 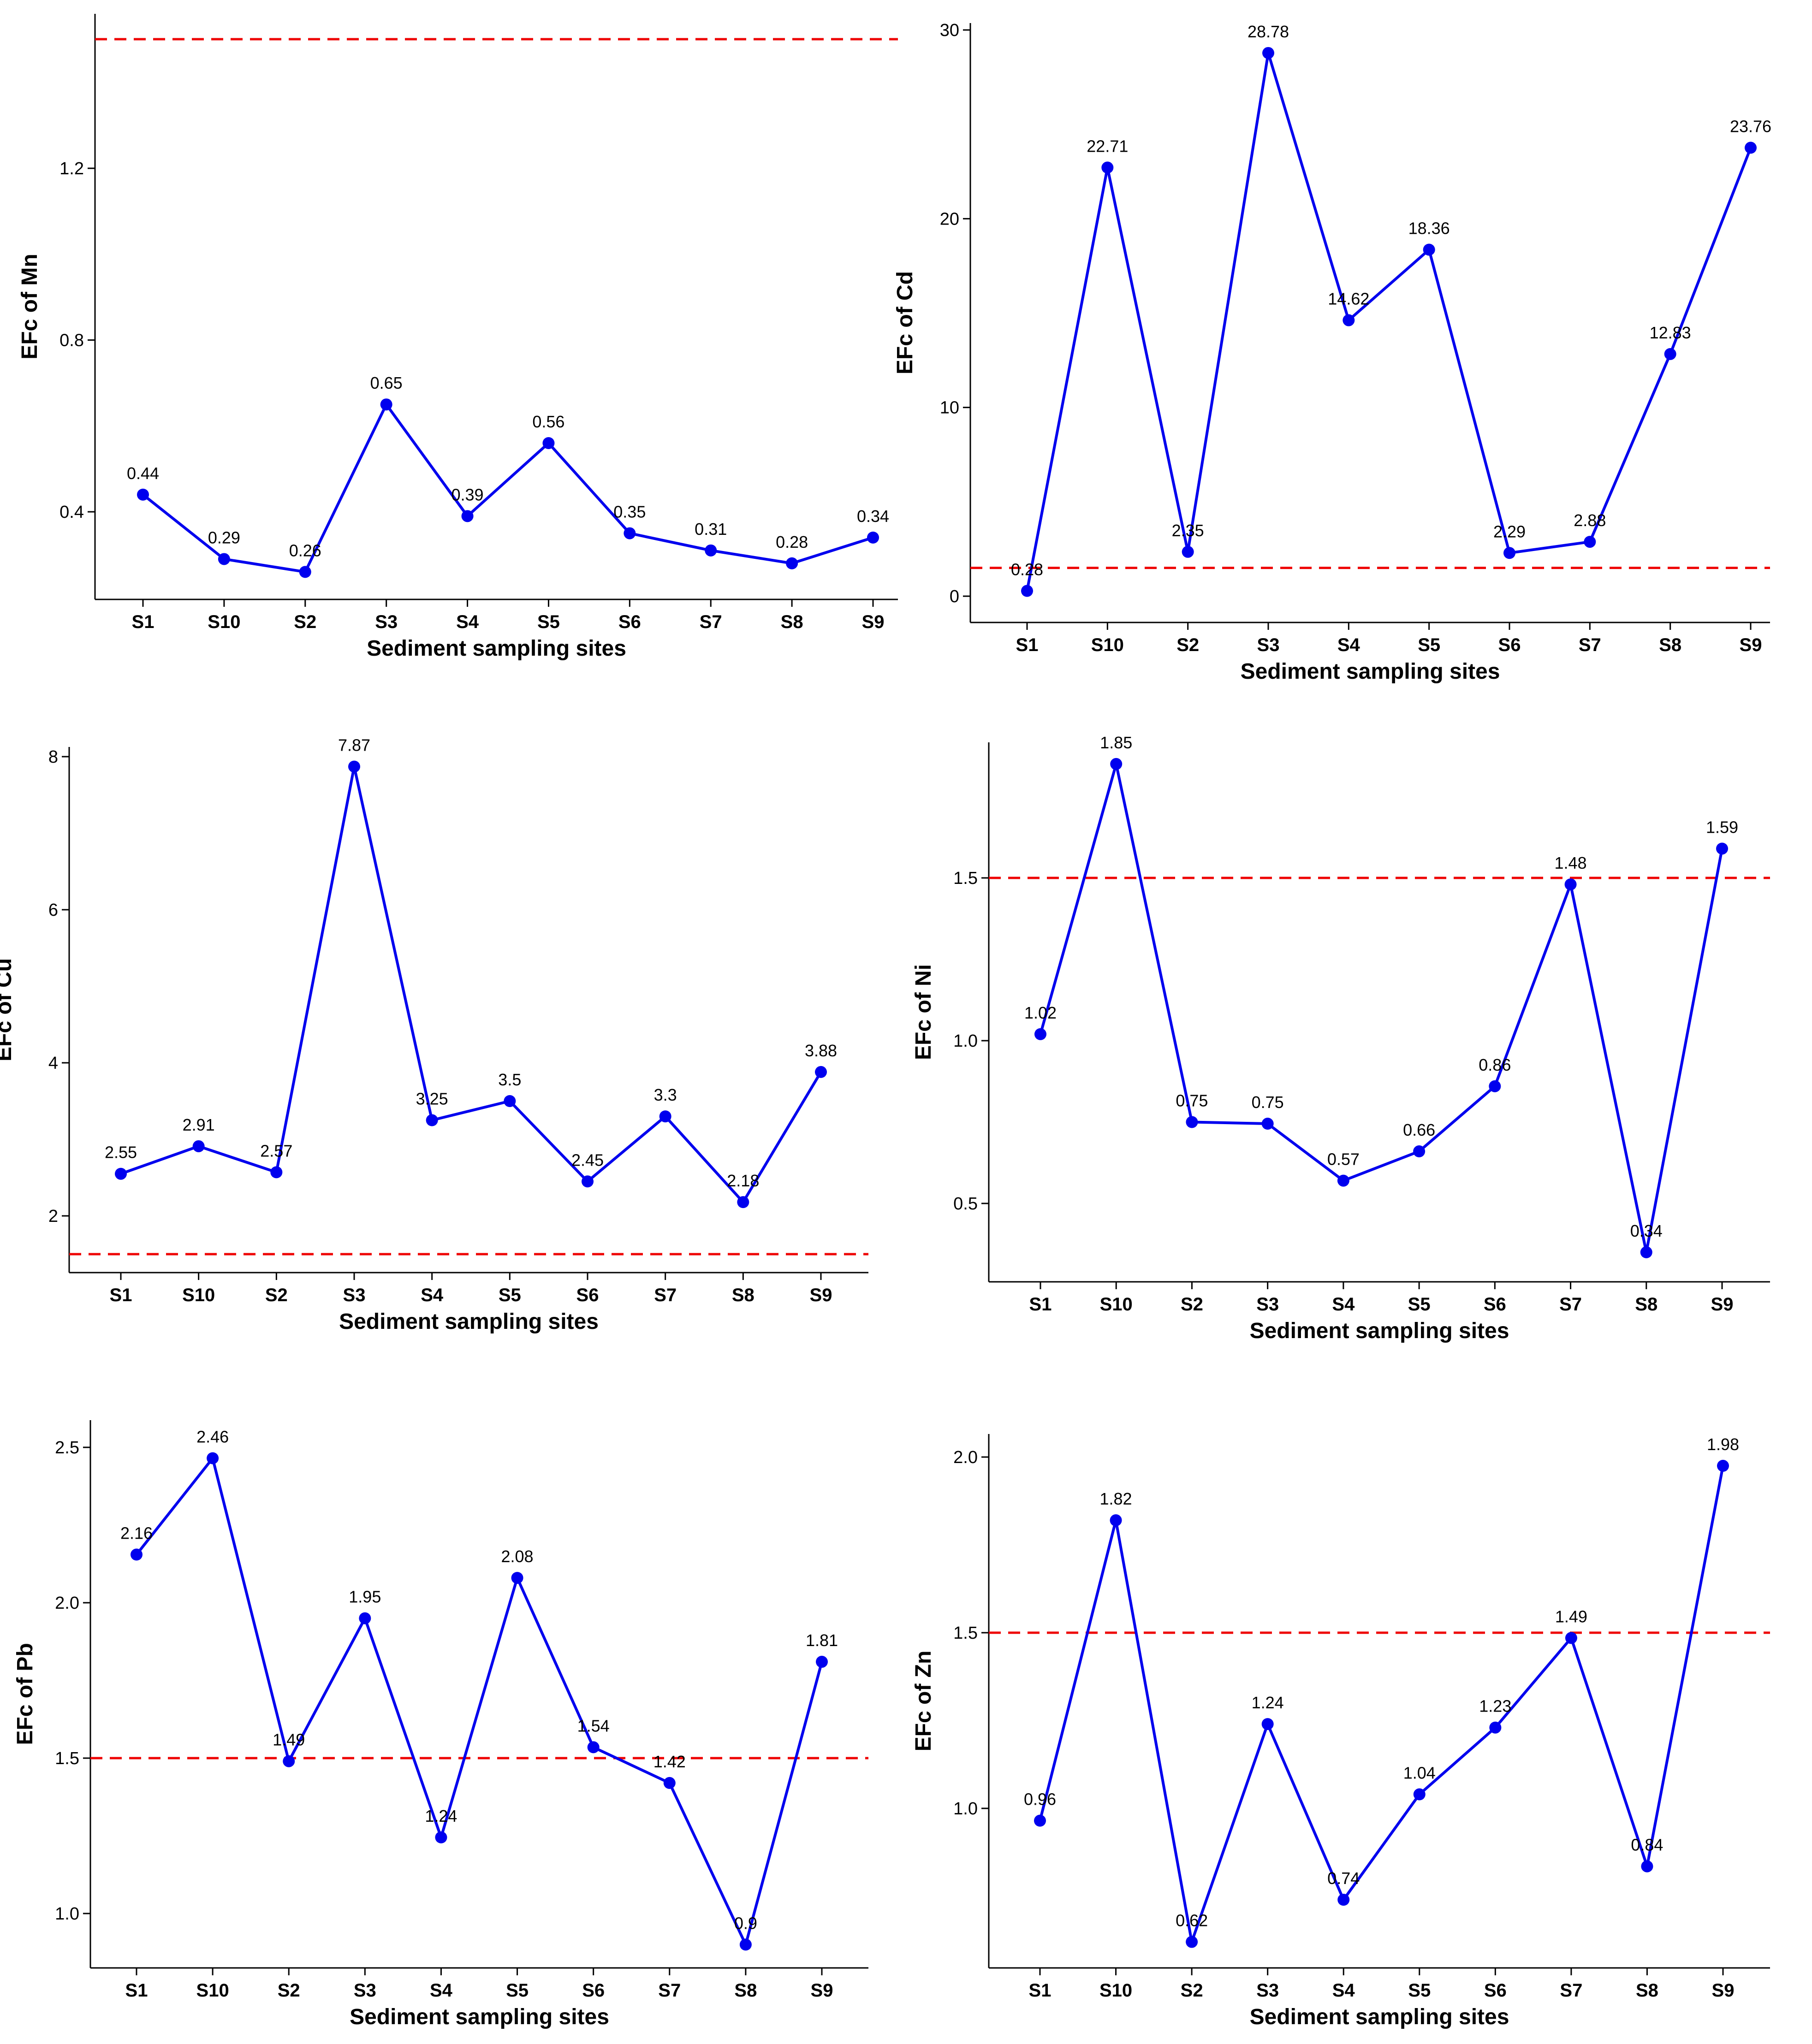 I want to click on data-label: 23.76, so click(x=1750, y=126).